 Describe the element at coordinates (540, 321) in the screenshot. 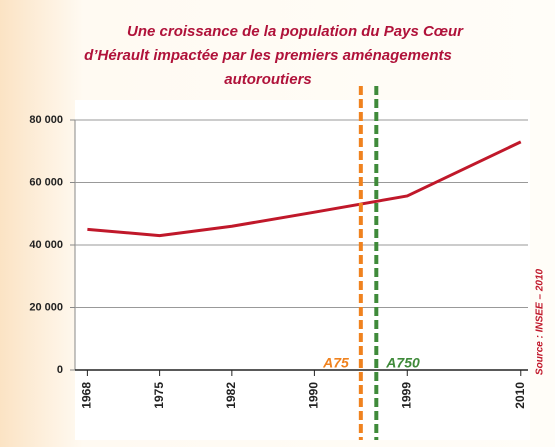

I see `source-note: Source : INSEE – 2010` at that location.